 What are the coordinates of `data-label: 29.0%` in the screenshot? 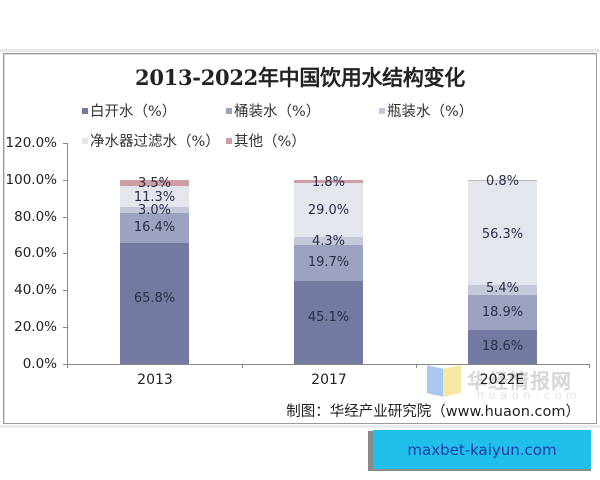 It's located at (328, 210).